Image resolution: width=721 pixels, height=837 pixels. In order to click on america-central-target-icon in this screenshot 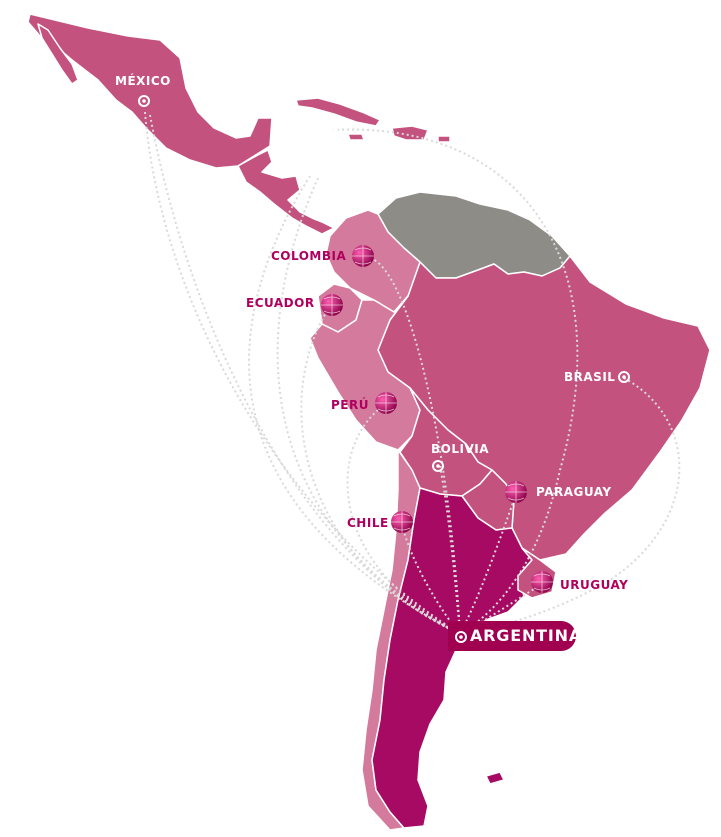, I will do `click(312, 175)`.